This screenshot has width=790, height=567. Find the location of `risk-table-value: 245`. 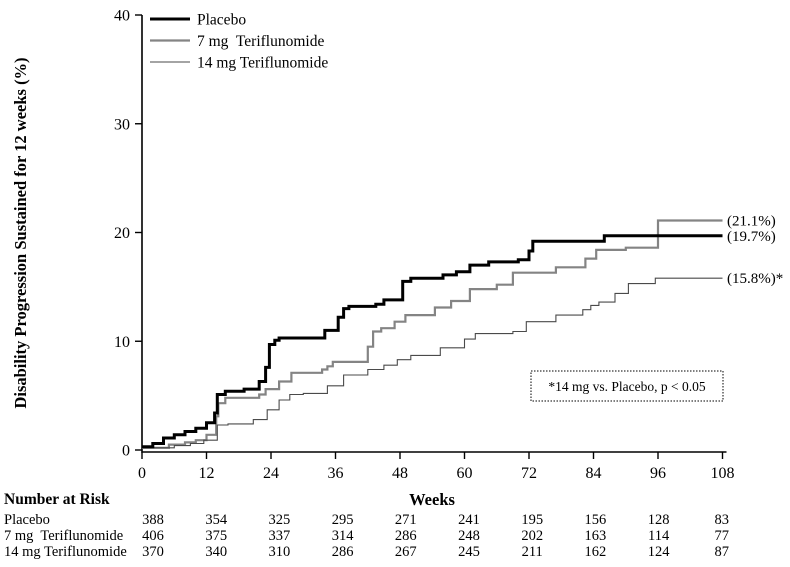

risk-table-value: 245 is located at coordinates (469, 552).